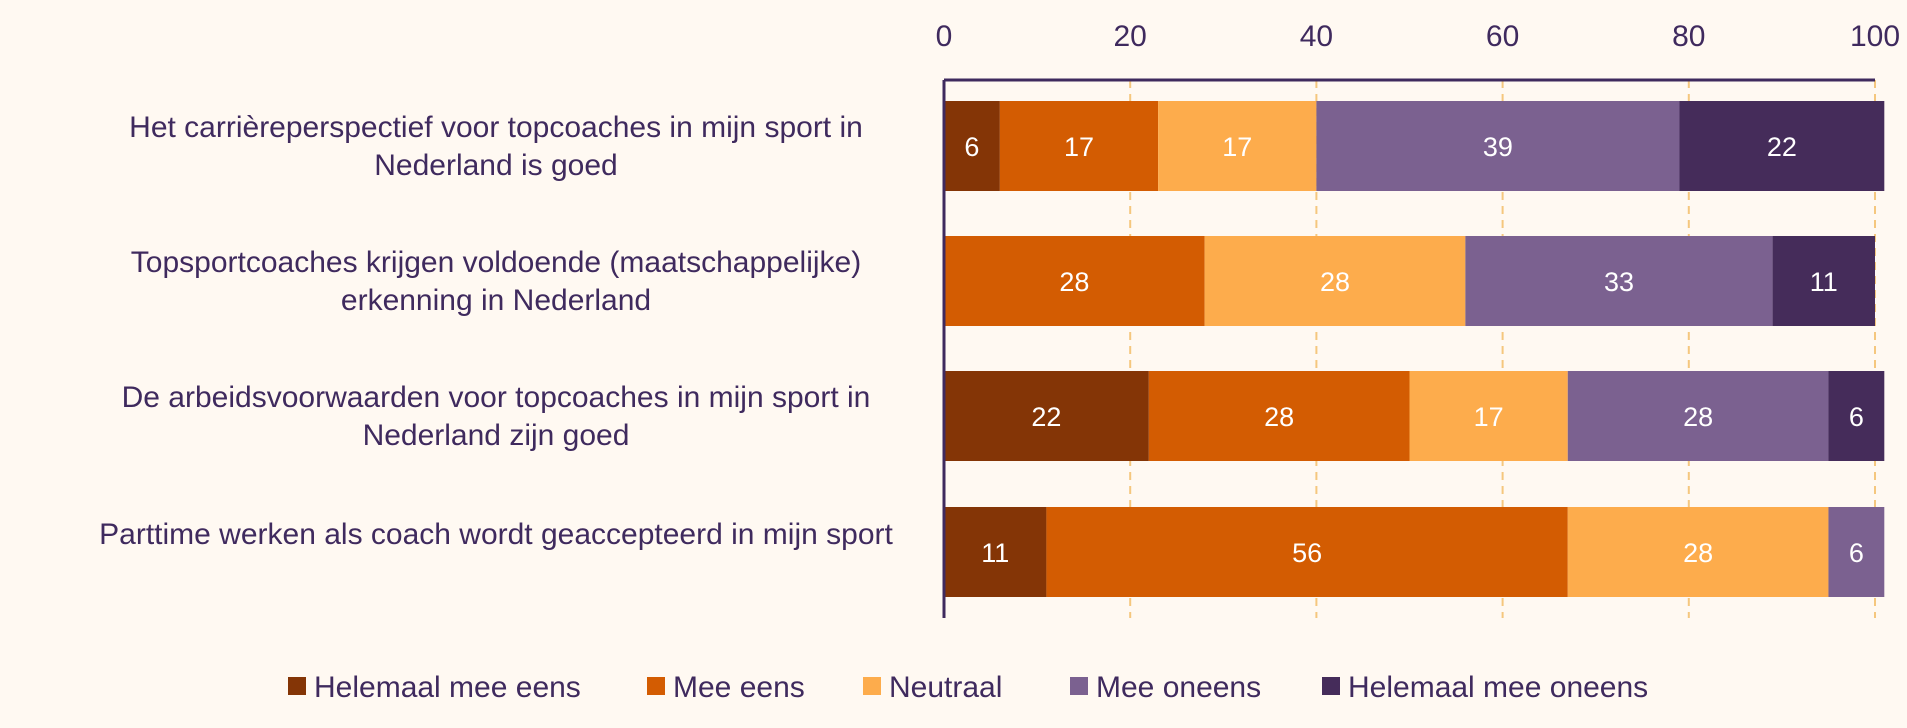 The width and height of the screenshot is (1907, 728). Describe the element at coordinates (1418, 36) in the screenshot. I see `x-tick-labels: 0 20 40 60 80 100` at that location.